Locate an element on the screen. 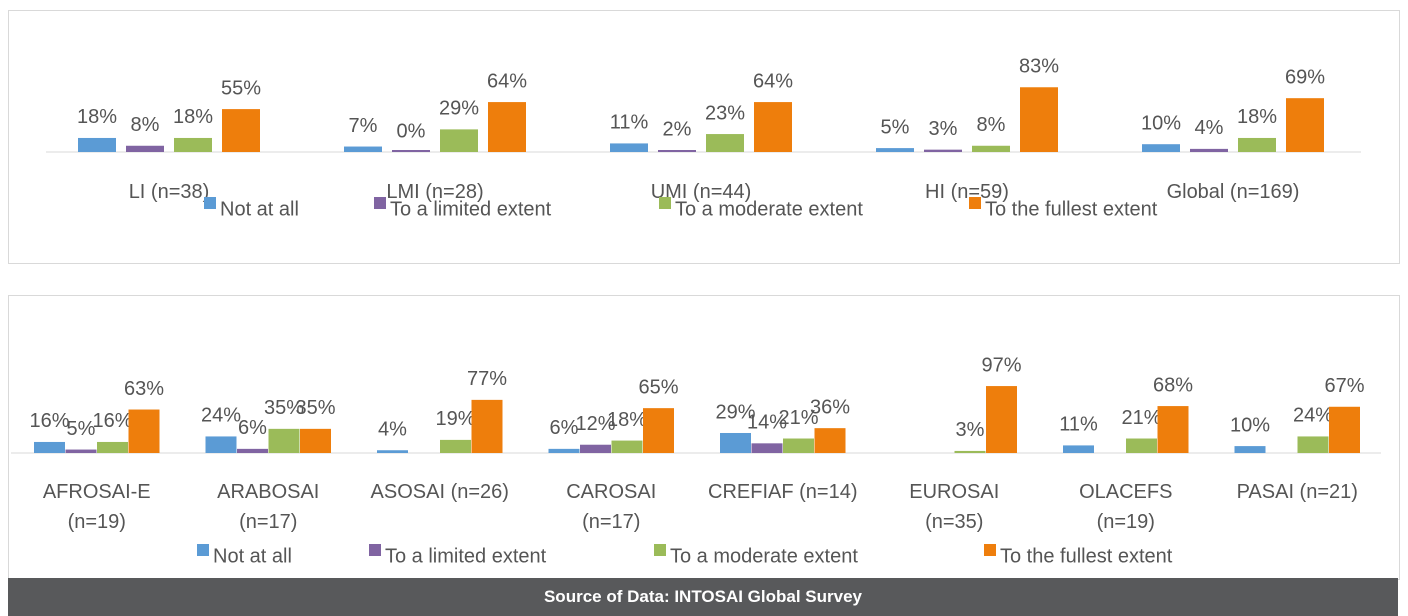  data-label: 2% is located at coordinates (677, 130).